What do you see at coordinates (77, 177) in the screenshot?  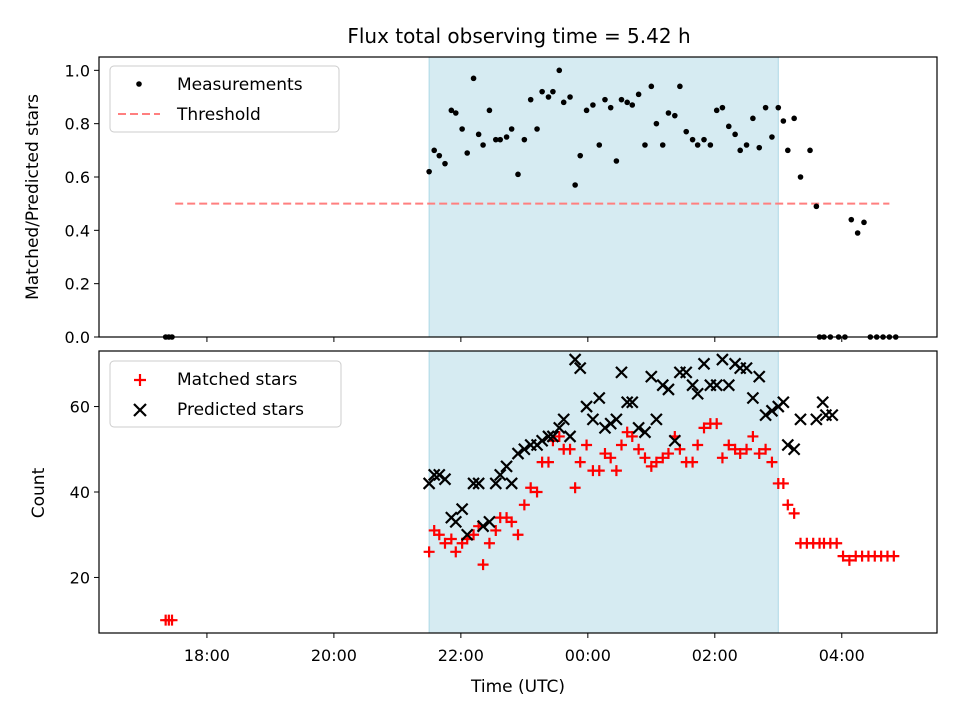 I see `ratio-y-tick-label: 0.6` at bounding box center [77, 177].